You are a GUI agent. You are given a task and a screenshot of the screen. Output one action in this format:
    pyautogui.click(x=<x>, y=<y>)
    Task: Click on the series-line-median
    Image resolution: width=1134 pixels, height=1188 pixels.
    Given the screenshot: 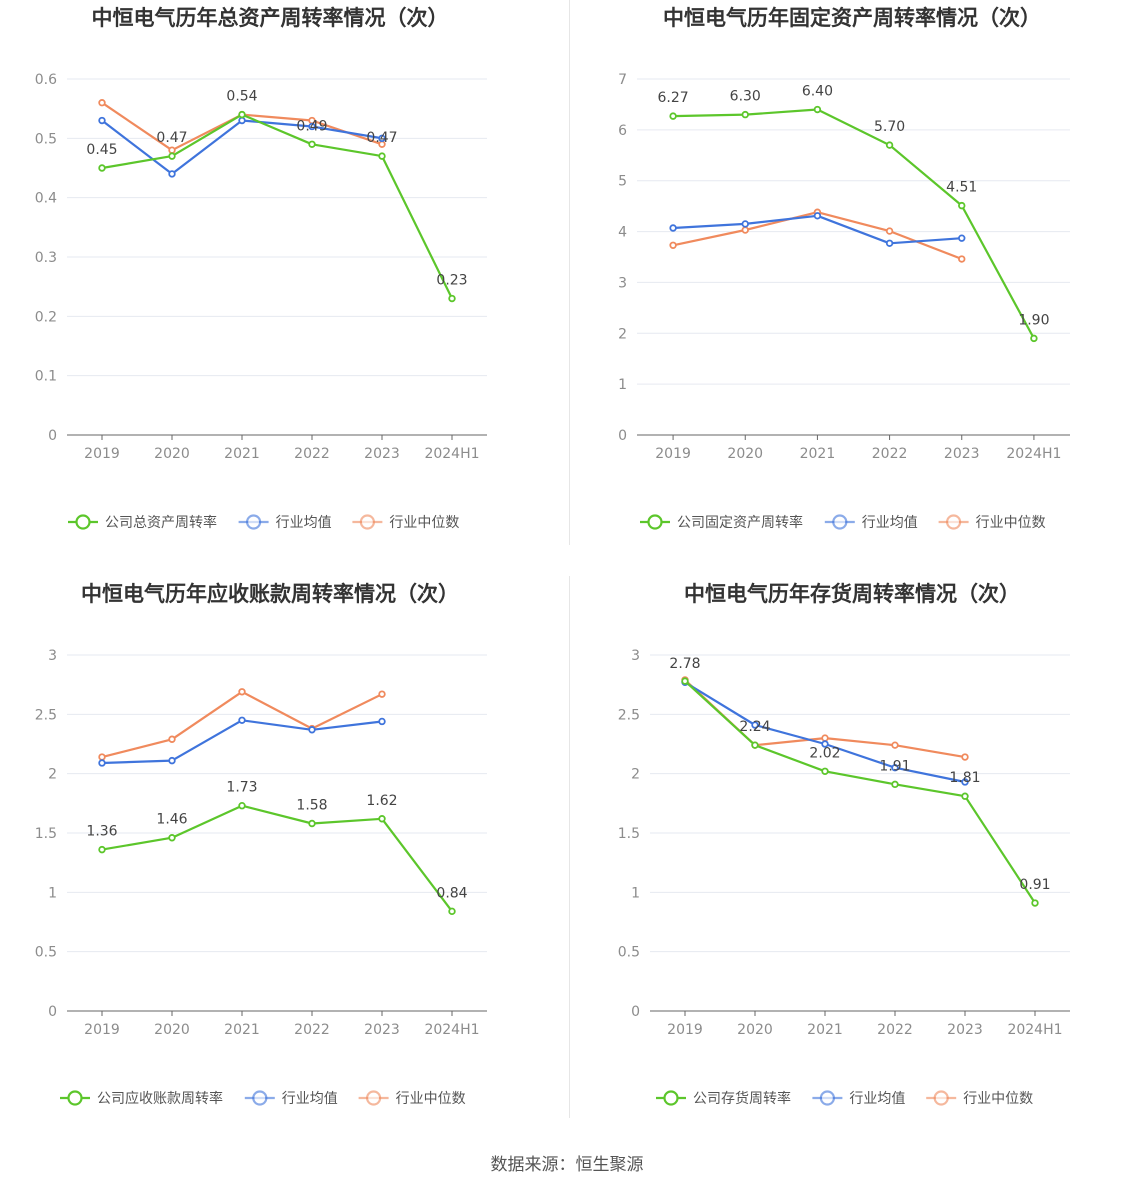 What is the action you would take?
    pyautogui.click(x=242, y=724)
    